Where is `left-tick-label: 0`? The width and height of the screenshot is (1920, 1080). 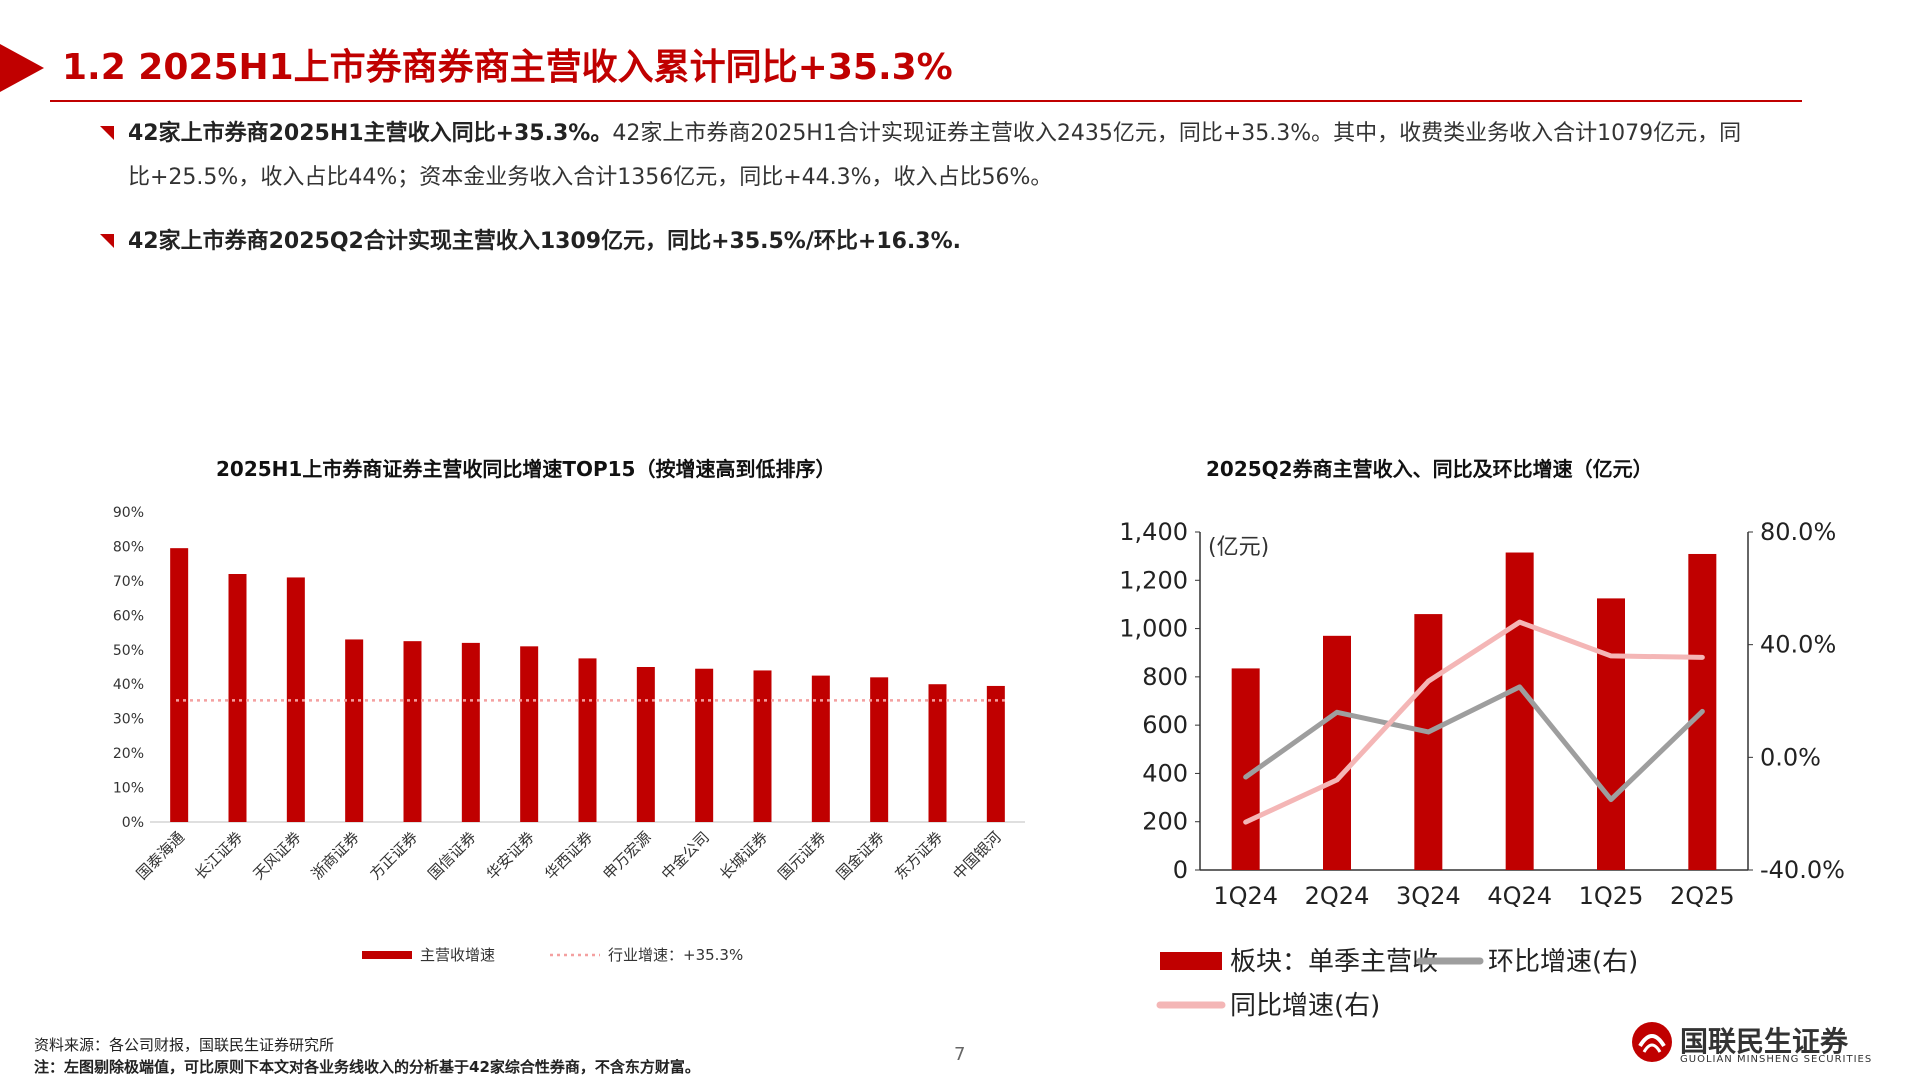
left-tick-label: 0 is located at coordinates (1180, 870).